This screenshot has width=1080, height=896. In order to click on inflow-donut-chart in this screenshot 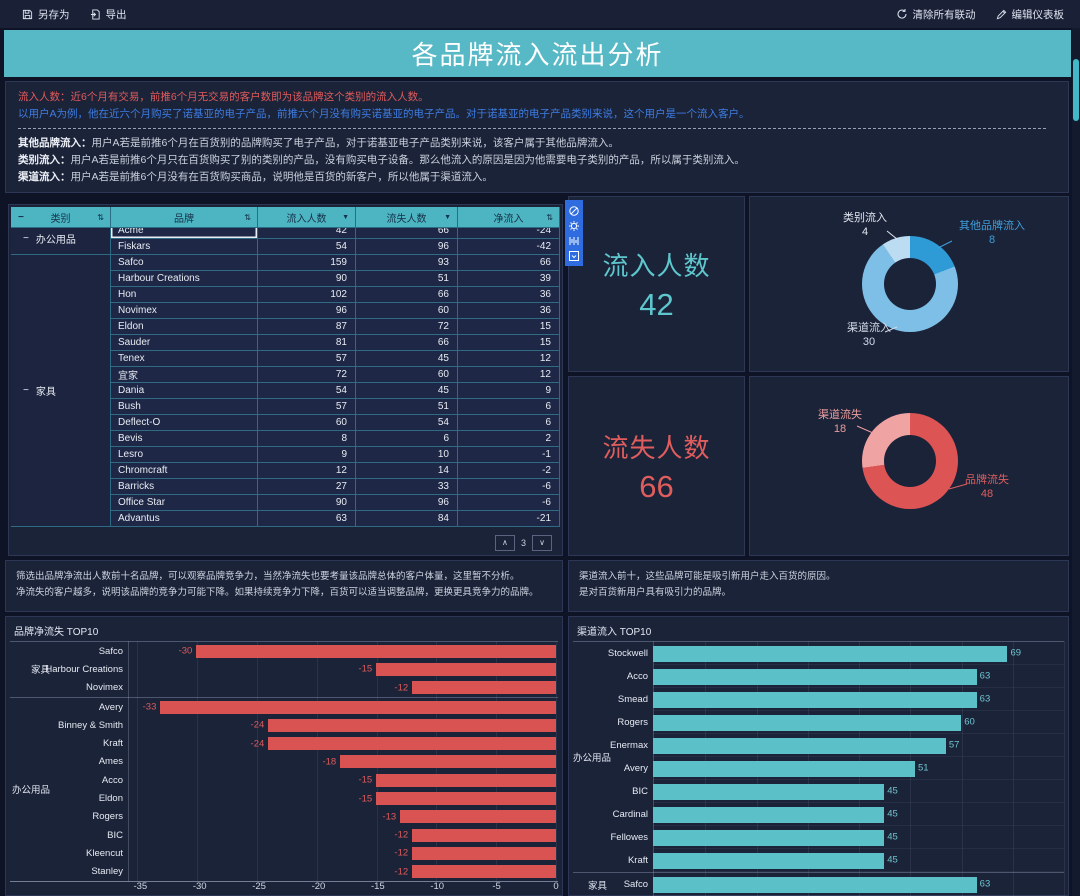, I will do `click(910, 284)`.